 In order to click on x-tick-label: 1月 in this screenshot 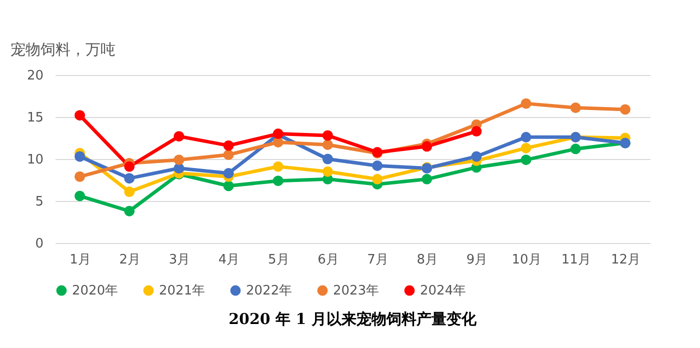, I will do `click(80, 260)`.